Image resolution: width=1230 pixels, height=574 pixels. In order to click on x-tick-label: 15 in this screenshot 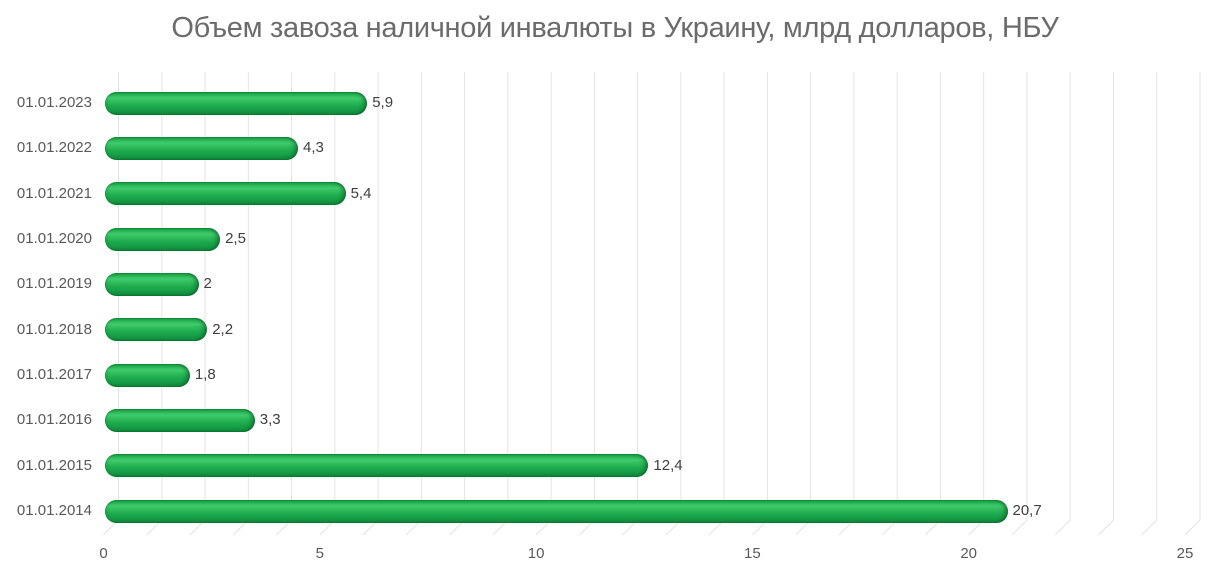, I will do `click(752, 553)`.